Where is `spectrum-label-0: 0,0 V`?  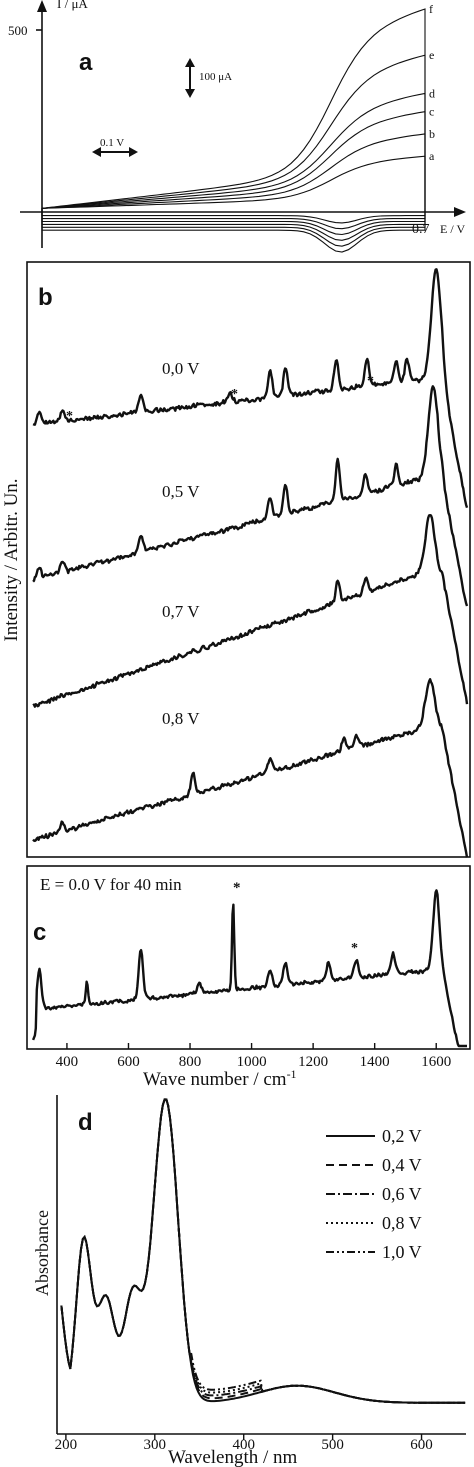
spectrum-label-0: 0,0 V is located at coordinates (181, 368).